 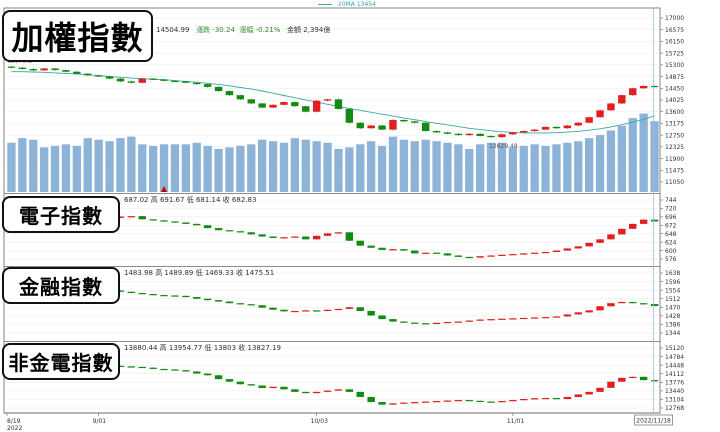 I want to click on finance-y-tick-label: 1386, so click(x=672, y=325).